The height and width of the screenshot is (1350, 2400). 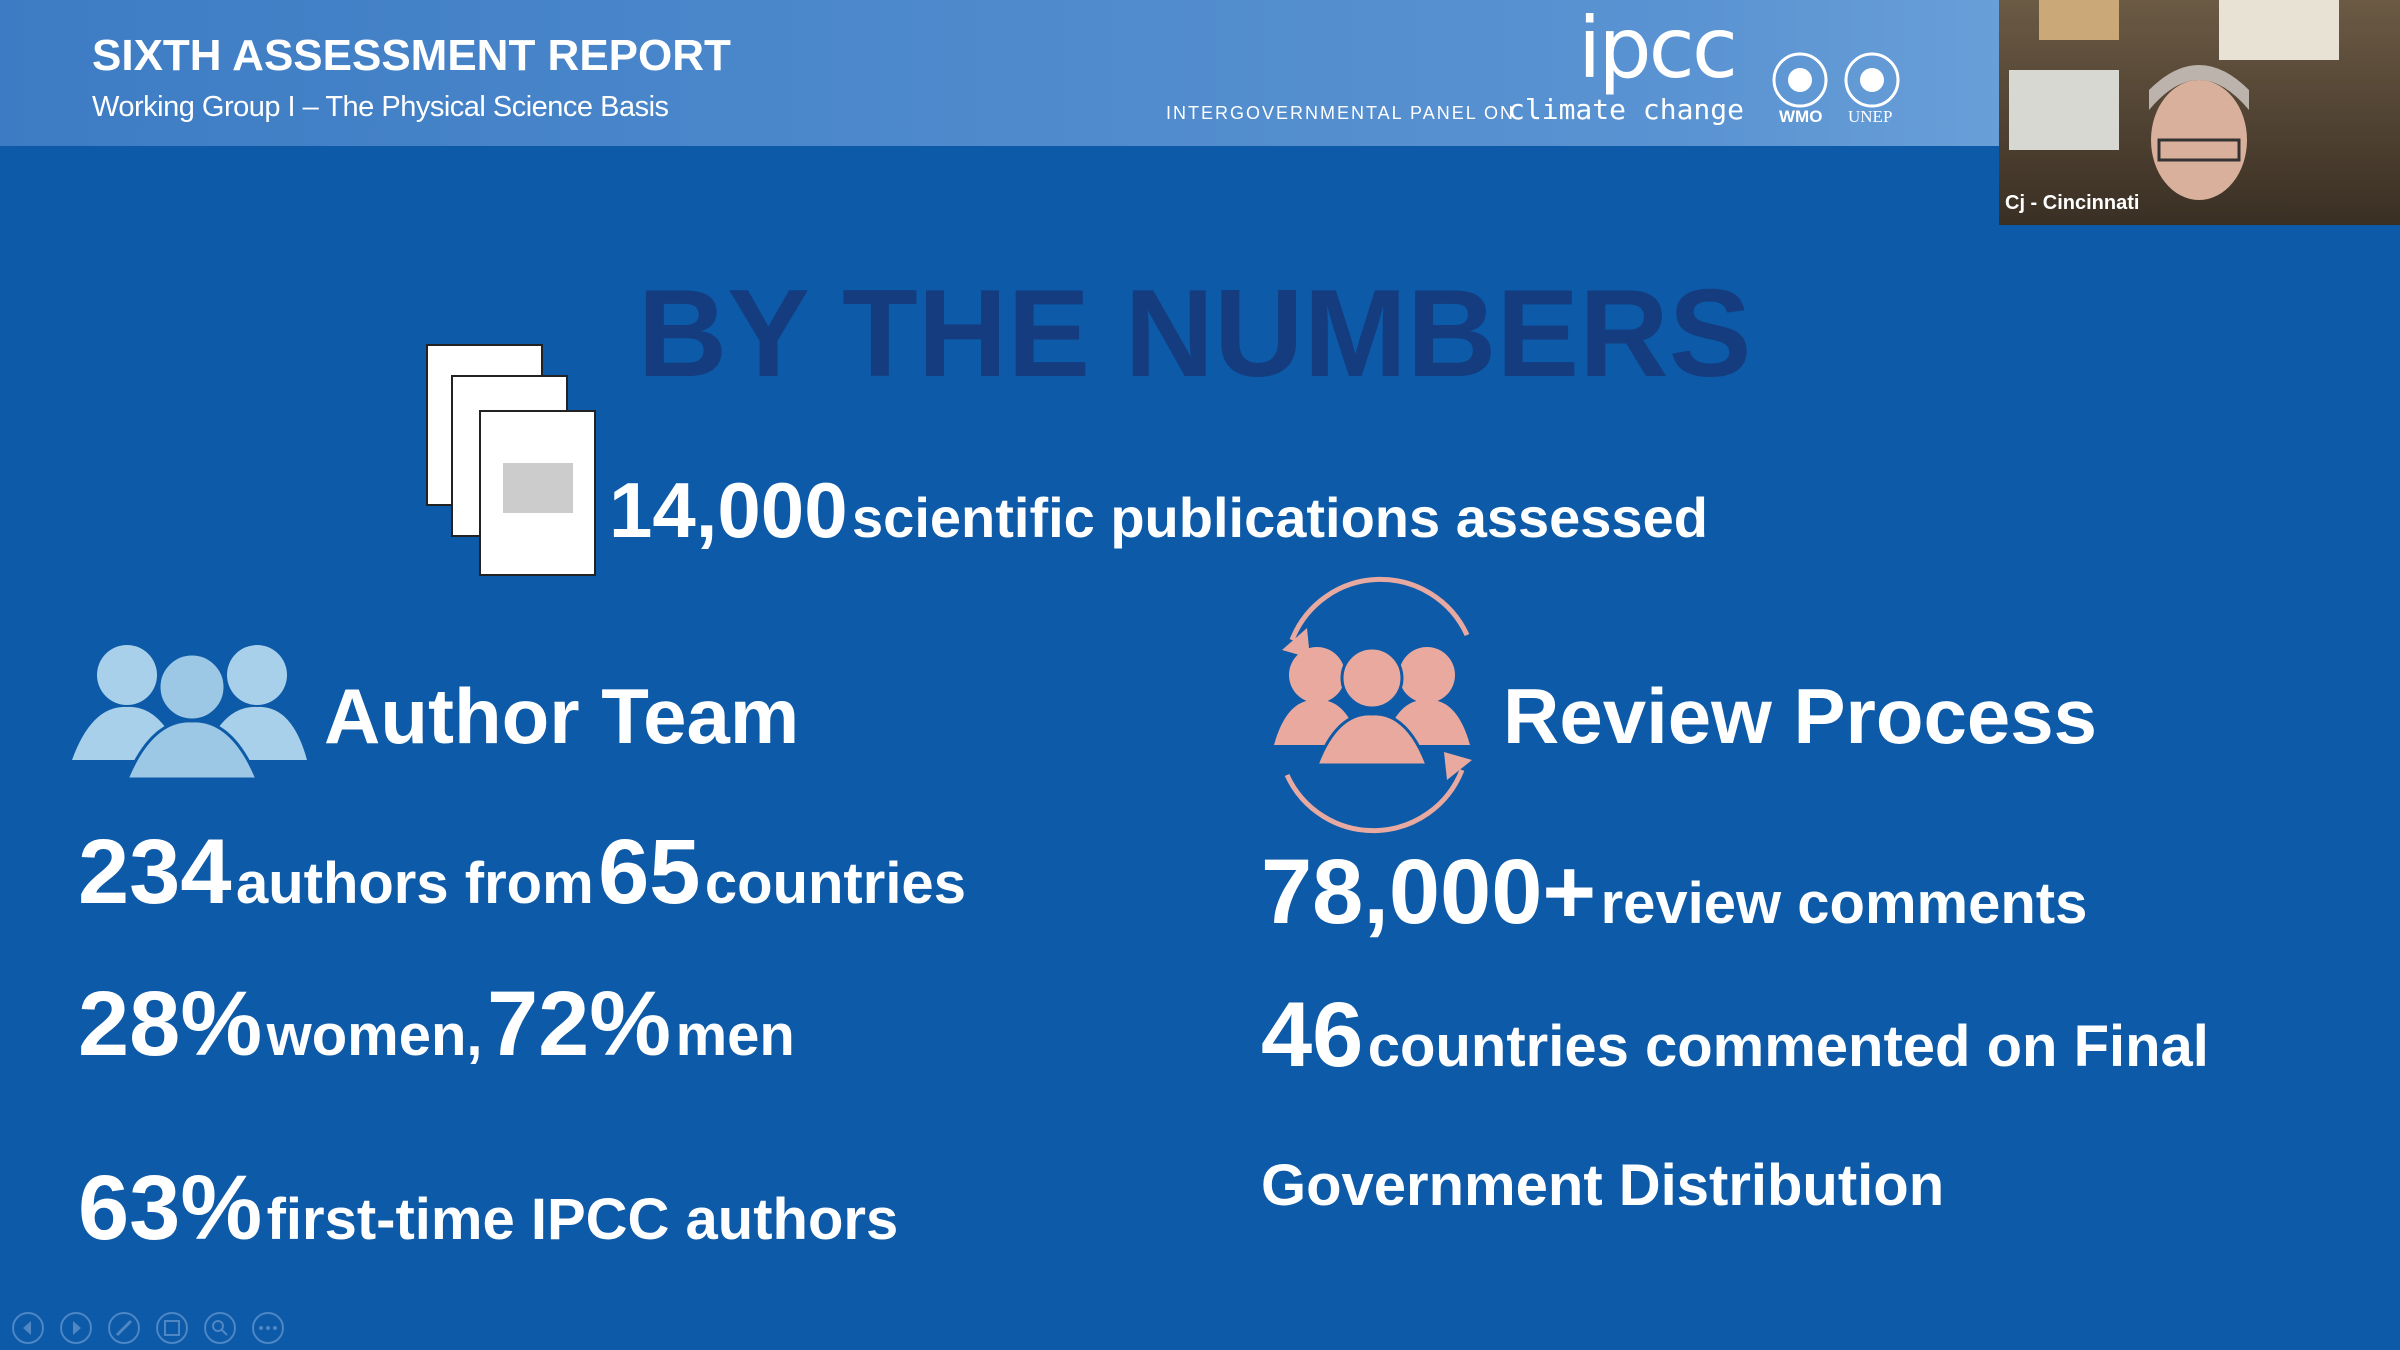 I want to click on agency-emblems, so click(x=1836, y=80).